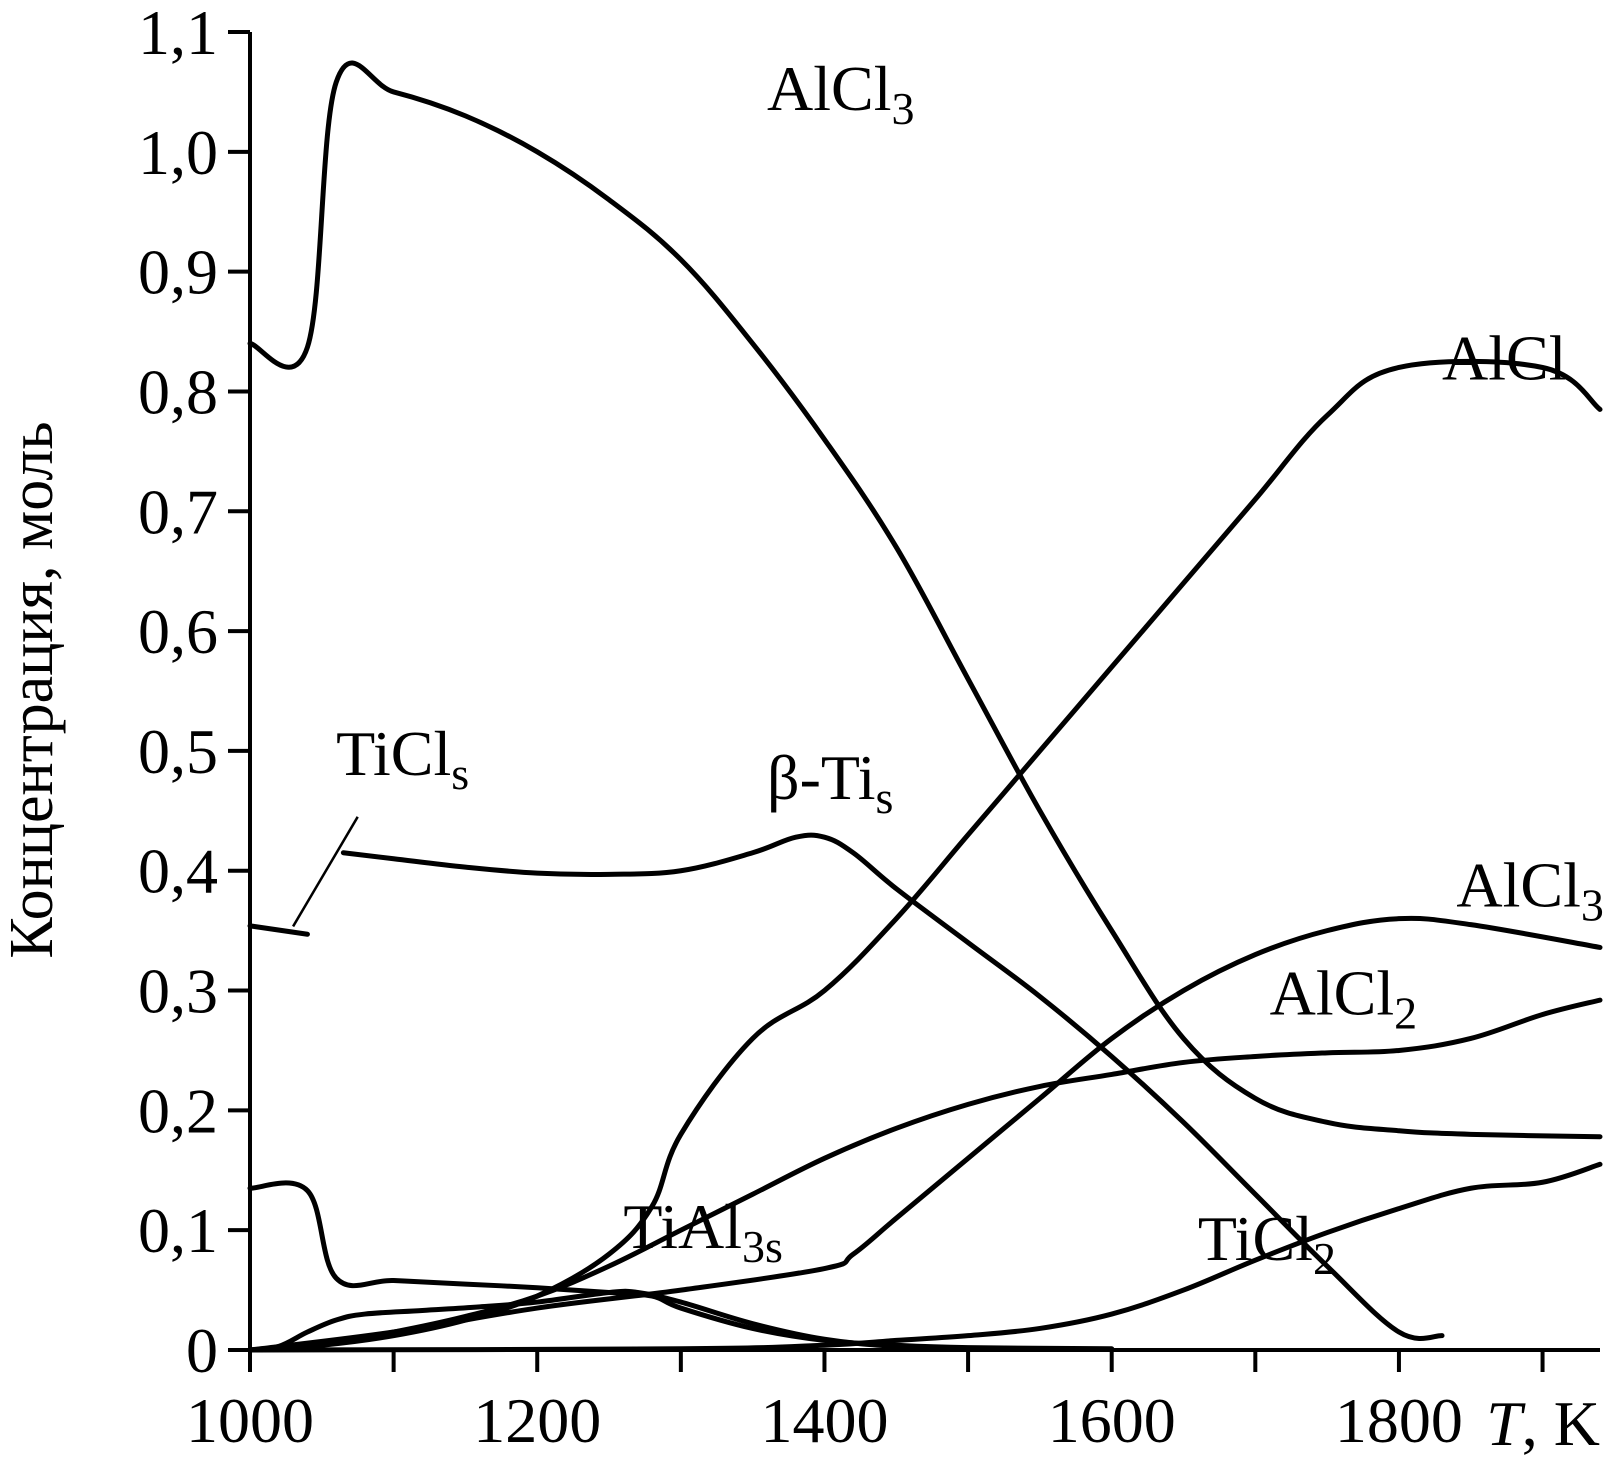  I want to click on x-tick-label: 1000, so click(250, 1420).